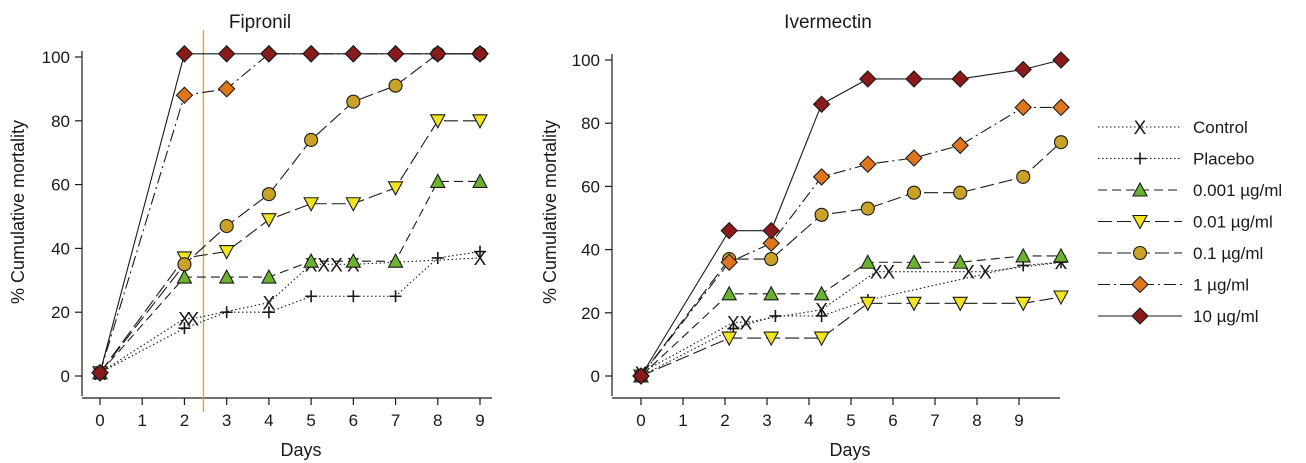  Describe the element at coordinates (640, 420) in the screenshot. I see `x-tick-label: 0` at that location.